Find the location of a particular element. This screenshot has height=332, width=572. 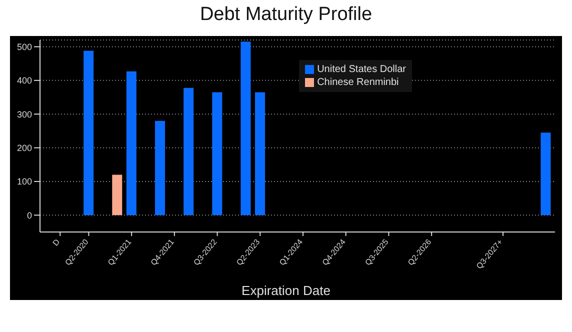

y-tick-label: 500 is located at coordinates (24, 47).